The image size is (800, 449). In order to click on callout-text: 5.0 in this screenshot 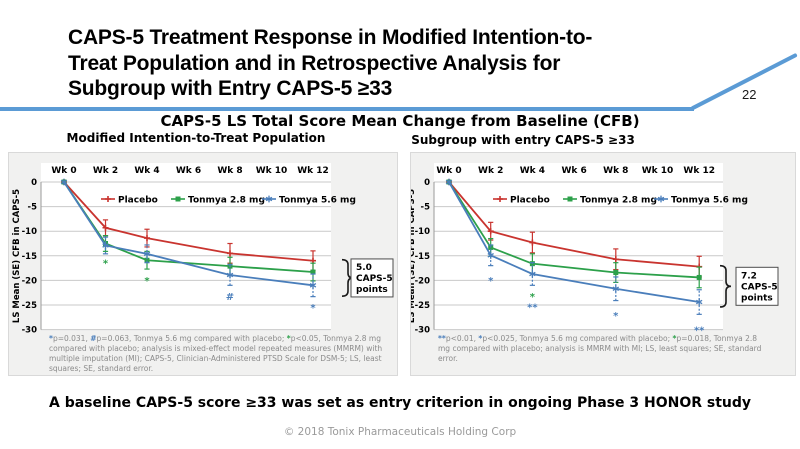, I will do `click(364, 268)`.